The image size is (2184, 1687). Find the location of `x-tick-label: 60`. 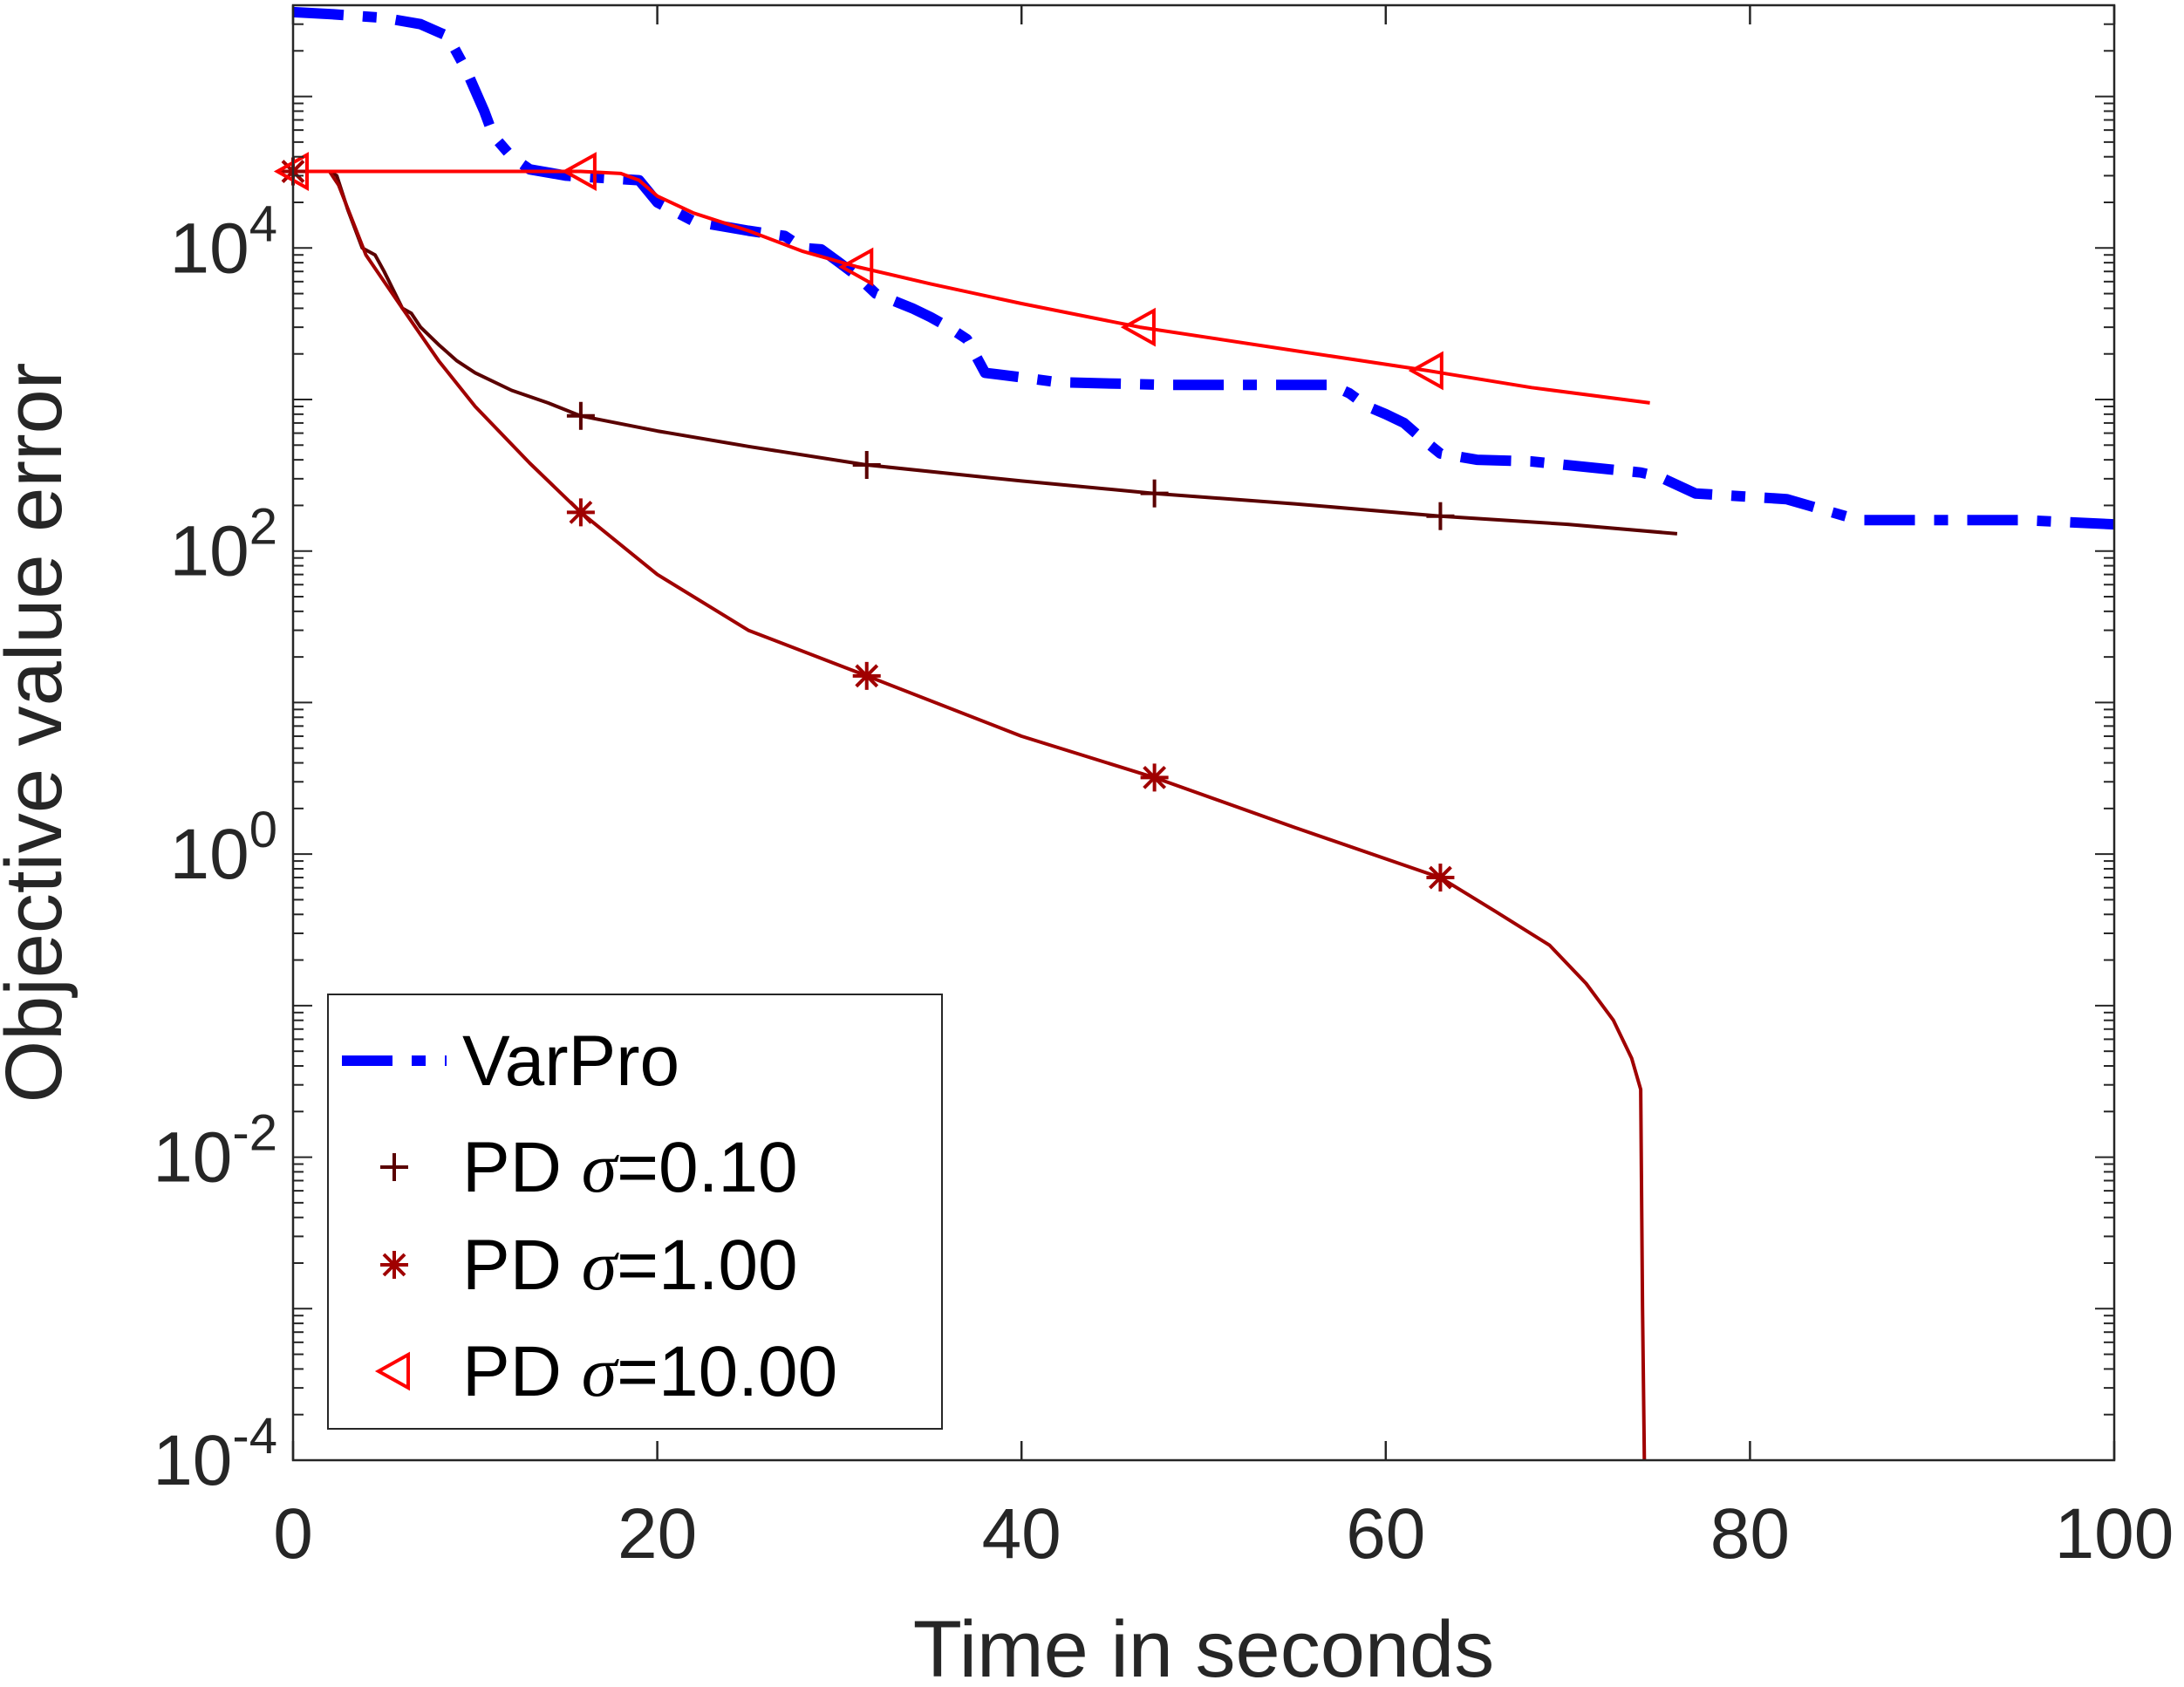

x-tick-label: 60 is located at coordinates (1385, 1534).